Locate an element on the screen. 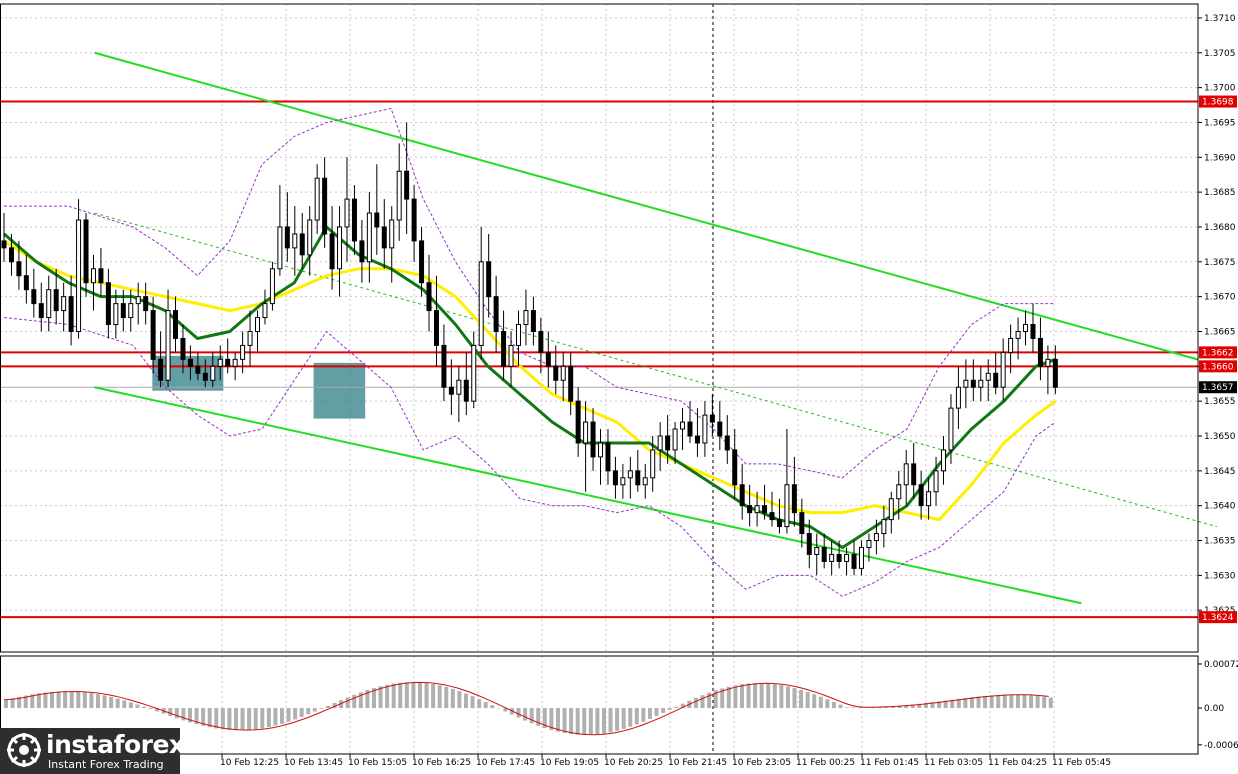 The width and height of the screenshot is (1238, 774). oscillator-axis: 0.00072 0.00 -0.0006 is located at coordinates (1218, 705).